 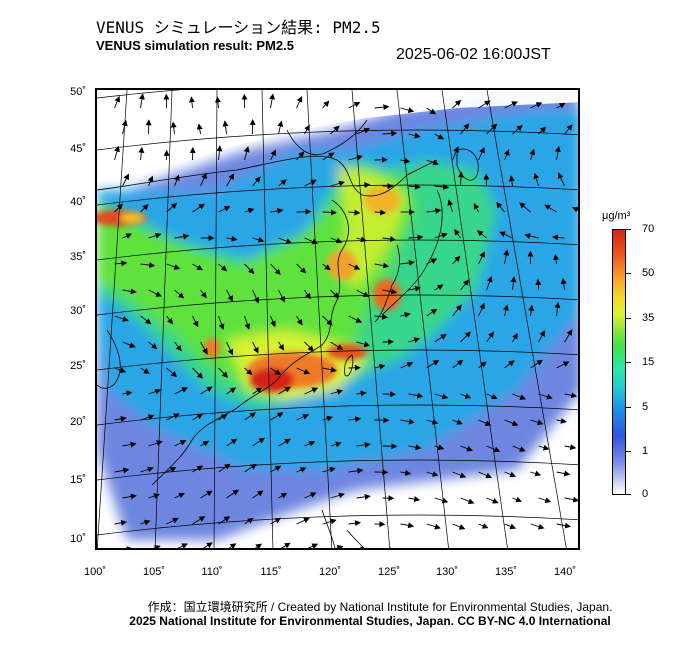 What do you see at coordinates (78, 149) in the screenshot?
I see `lat-label-45: 45˚` at bounding box center [78, 149].